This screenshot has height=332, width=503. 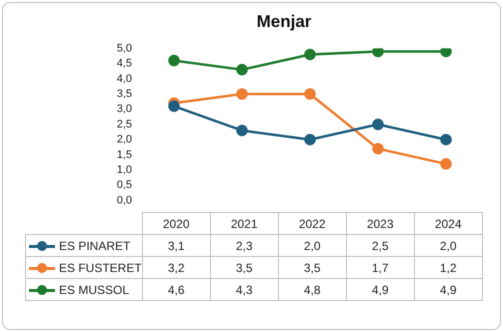 What do you see at coordinates (312, 223) in the screenshot?
I see `x-tick-label: 2022` at bounding box center [312, 223].